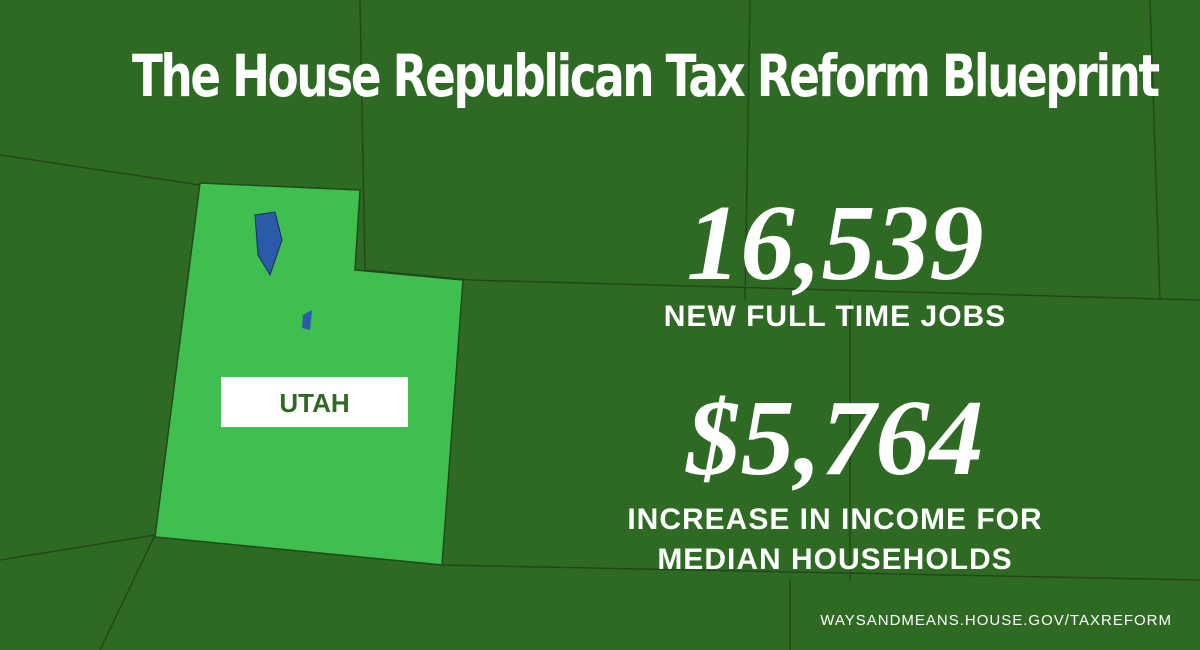 Image resolution: width=1200 pixels, height=650 pixels. Describe the element at coordinates (835, 438) in the screenshot. I see `stat-value: $5,764` at that location.